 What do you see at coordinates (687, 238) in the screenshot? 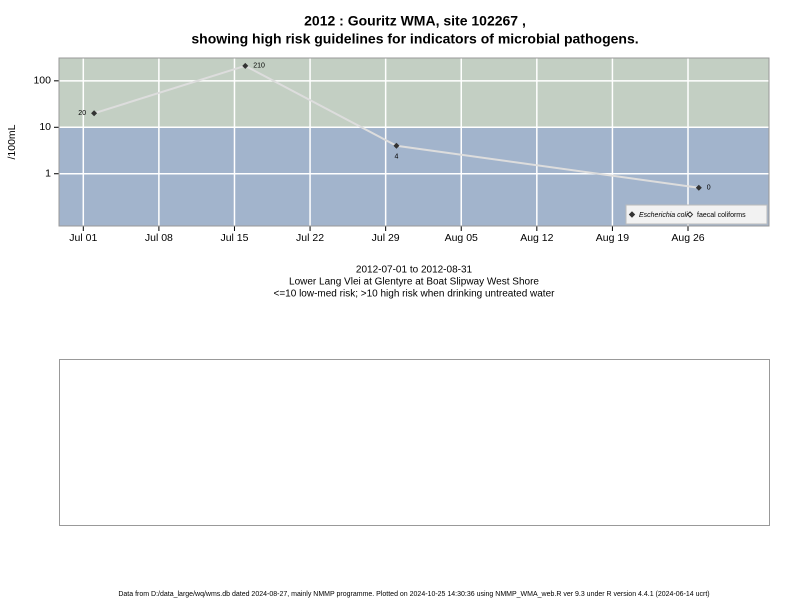
I see `x-tick-label: Aug 26` at bounding box center [687, 238].